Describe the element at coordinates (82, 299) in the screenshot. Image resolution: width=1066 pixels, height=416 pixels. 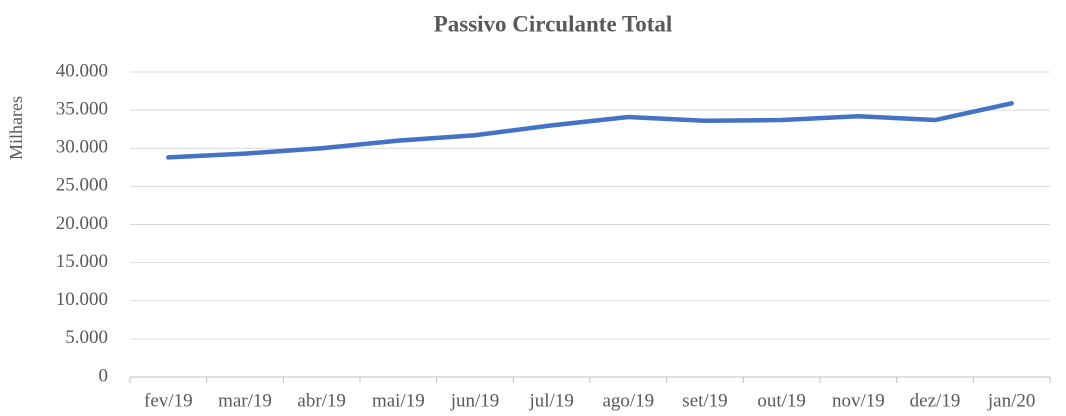
I see `y-tick-label: 10.000` at that location.